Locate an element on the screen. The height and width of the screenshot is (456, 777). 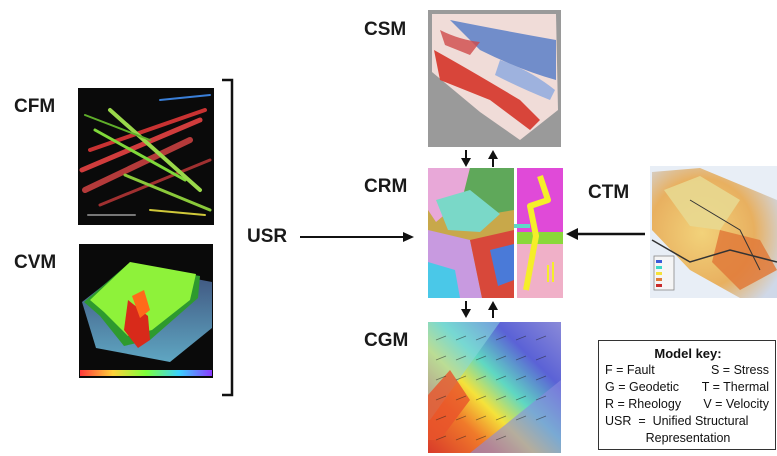
cgm-label: CGM is located at coordinates (386, 340).